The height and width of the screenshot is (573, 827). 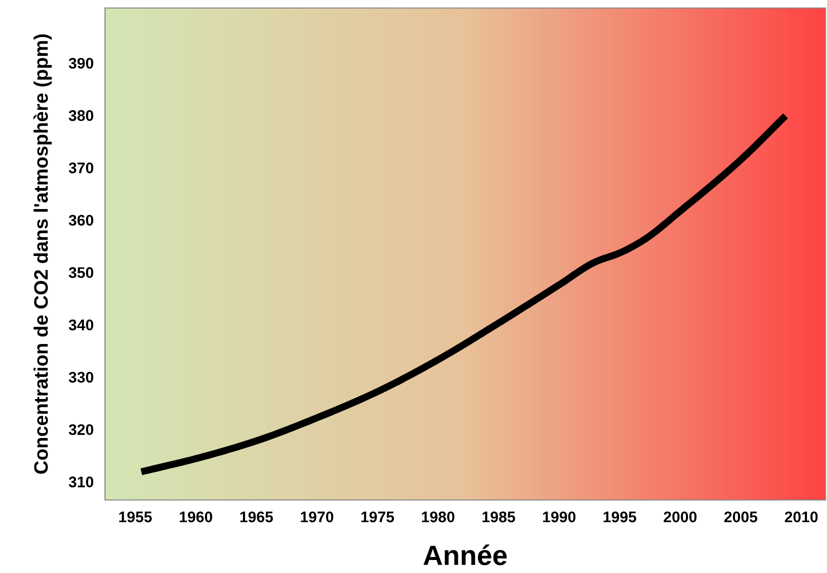 I want to click on y-tick-label: 390, so click(x=81, y=63).